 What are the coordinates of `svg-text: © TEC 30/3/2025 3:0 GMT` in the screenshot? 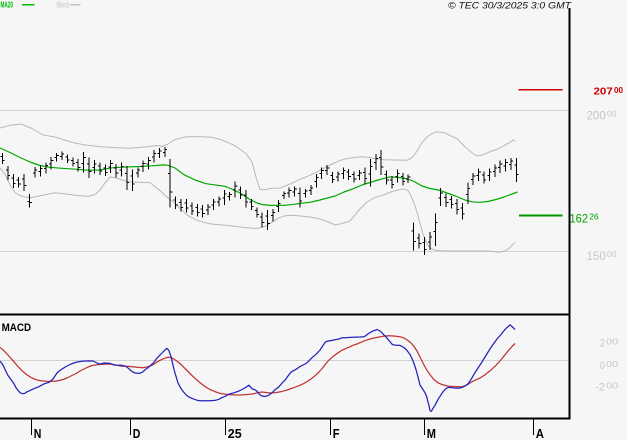 It's located at (510, 6).